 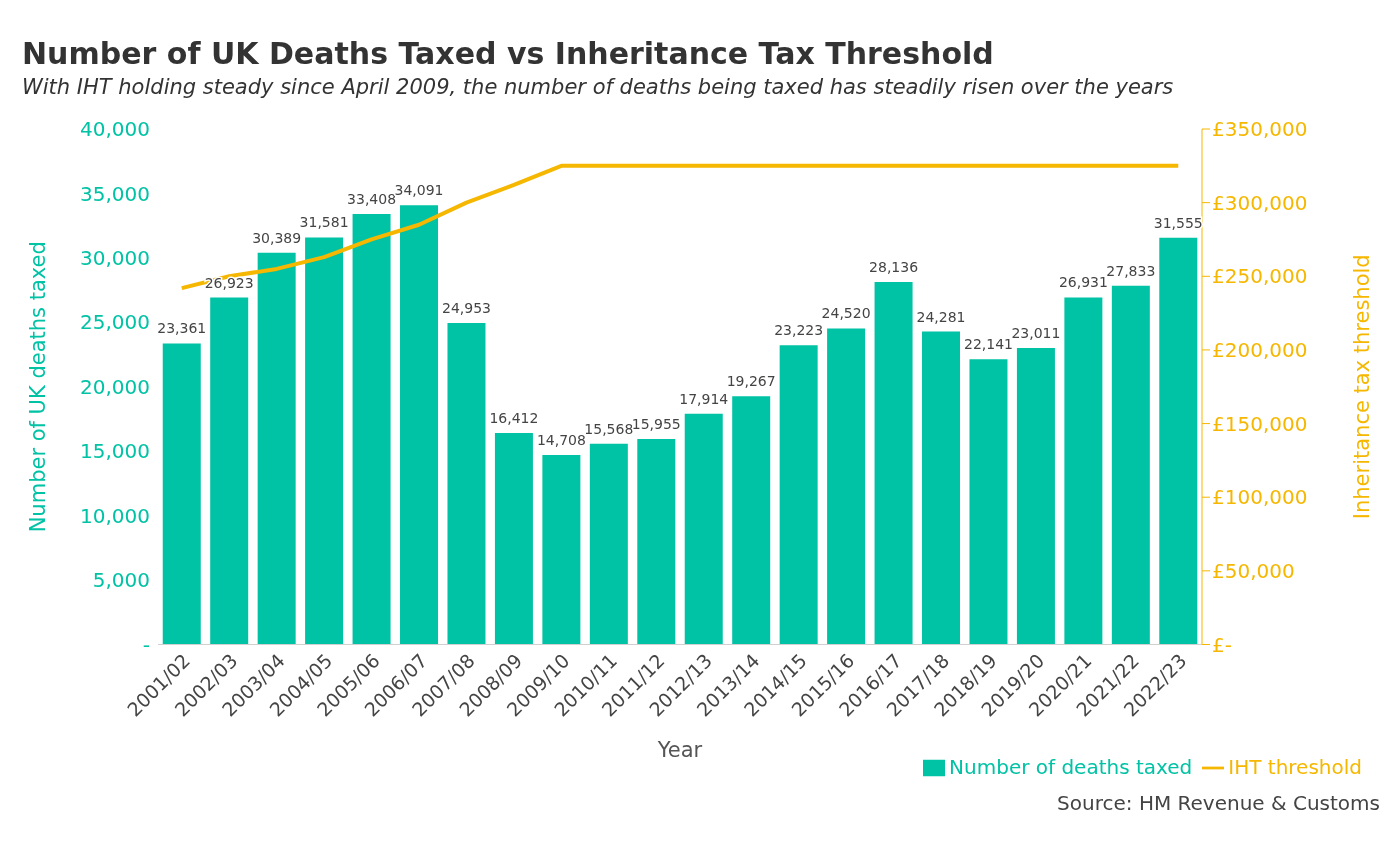 What do you see at coordinates (799, 330) in the screenshot?
I see `data-label: 23,223` at bounding box center [799, 330].